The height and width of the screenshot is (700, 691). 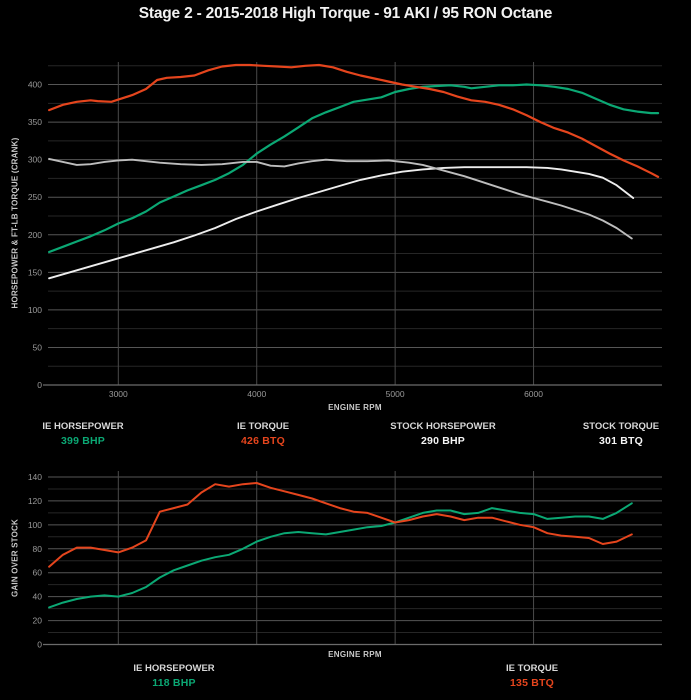 What do you see at coordinates (35, 272) in the screenshot?
I see `top-y-tick-label: 150` at bounding box center [35, 272].